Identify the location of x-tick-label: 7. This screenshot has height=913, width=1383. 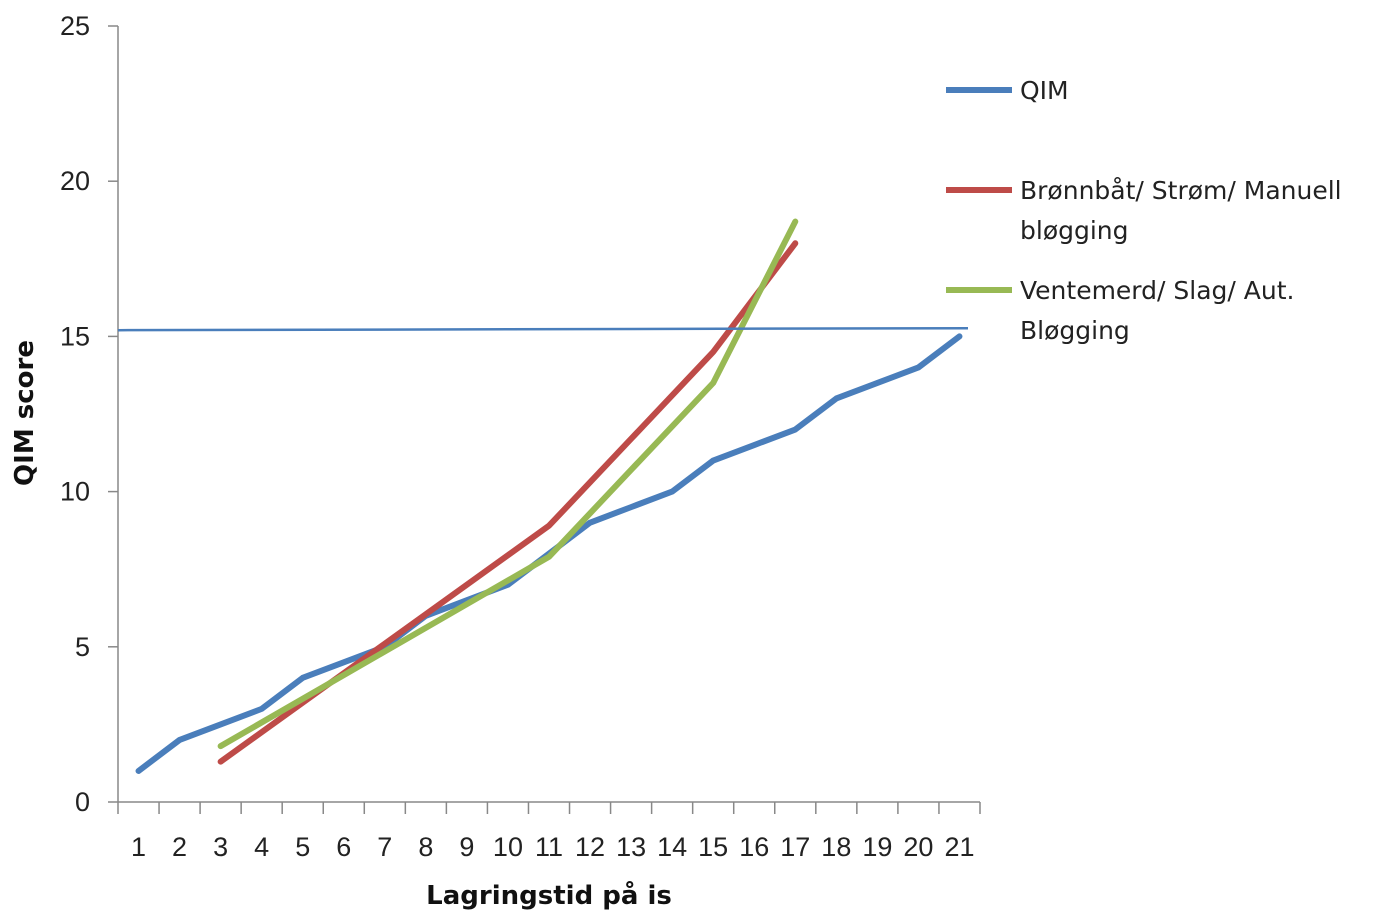
(384, 847).